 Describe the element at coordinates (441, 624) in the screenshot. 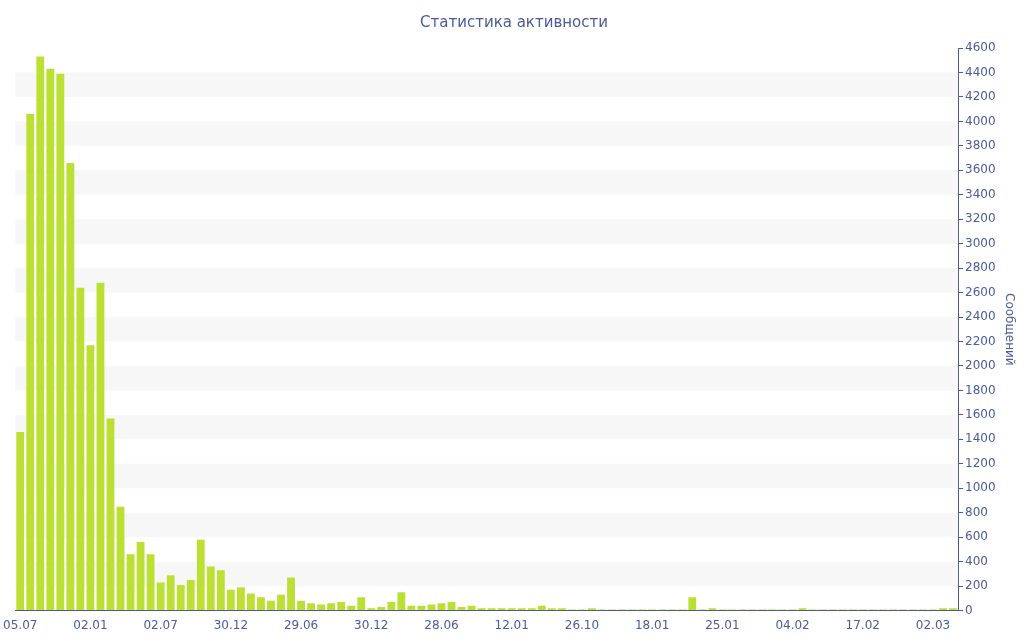

I see `x-tick-label: 28.06` at that location.